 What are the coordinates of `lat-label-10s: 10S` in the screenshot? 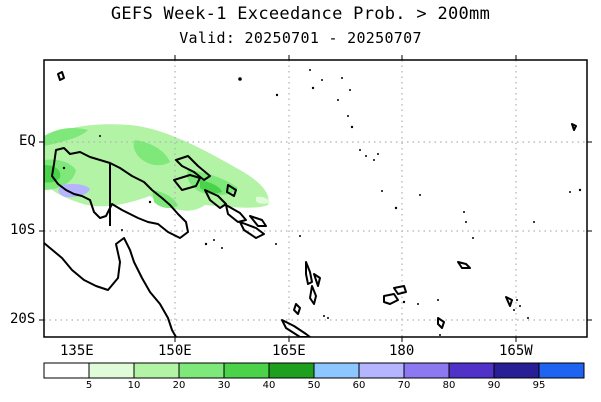 It's located at (23, 230).